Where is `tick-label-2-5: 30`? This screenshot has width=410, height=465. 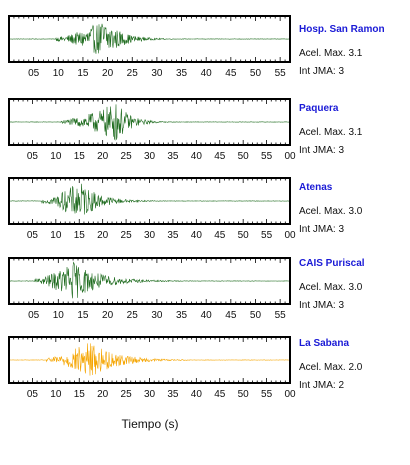 tick-label-2-5: 30 is located at coordinates (150, 235).